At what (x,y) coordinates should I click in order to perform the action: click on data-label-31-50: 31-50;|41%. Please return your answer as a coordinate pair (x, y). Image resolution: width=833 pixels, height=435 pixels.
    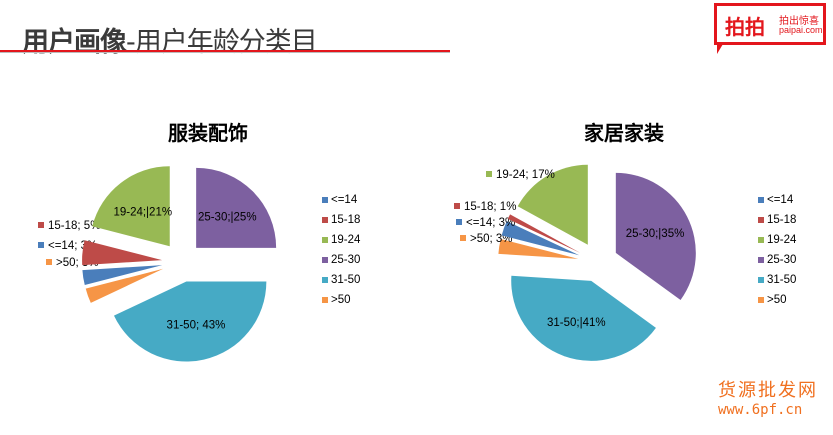
    Looking at the image, I should click on (576, 323).